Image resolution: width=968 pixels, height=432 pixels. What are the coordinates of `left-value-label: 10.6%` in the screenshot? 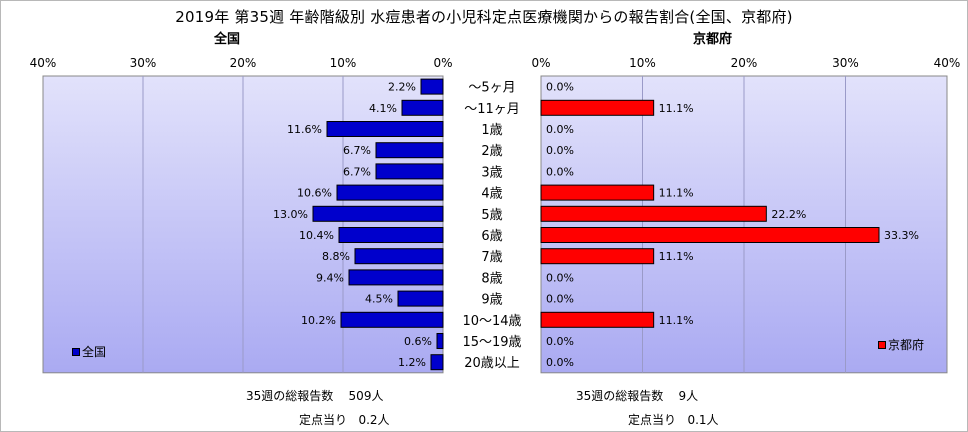 It's located at (314, 193).